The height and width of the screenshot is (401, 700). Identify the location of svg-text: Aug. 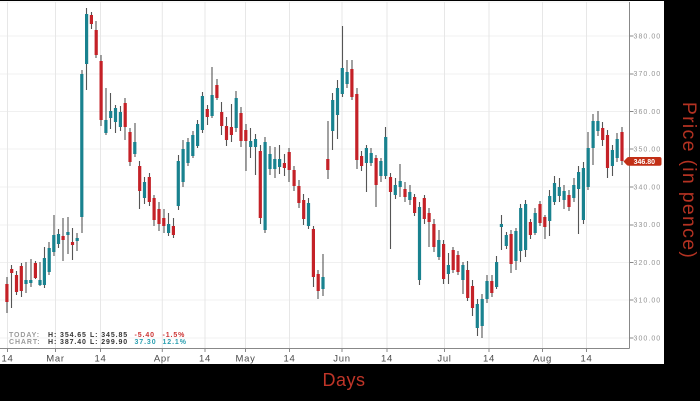
(542, 359).